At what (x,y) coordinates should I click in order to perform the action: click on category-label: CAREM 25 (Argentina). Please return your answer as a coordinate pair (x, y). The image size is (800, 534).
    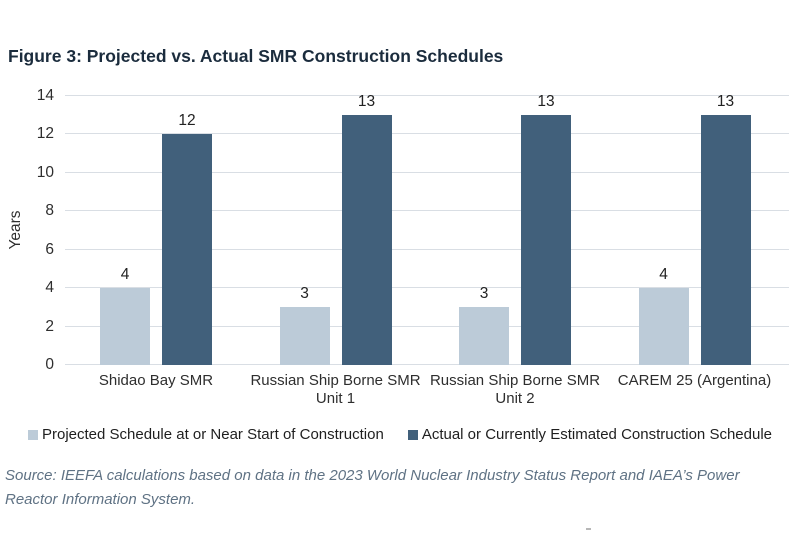
    Looking at the image, I should click on (694, 380).